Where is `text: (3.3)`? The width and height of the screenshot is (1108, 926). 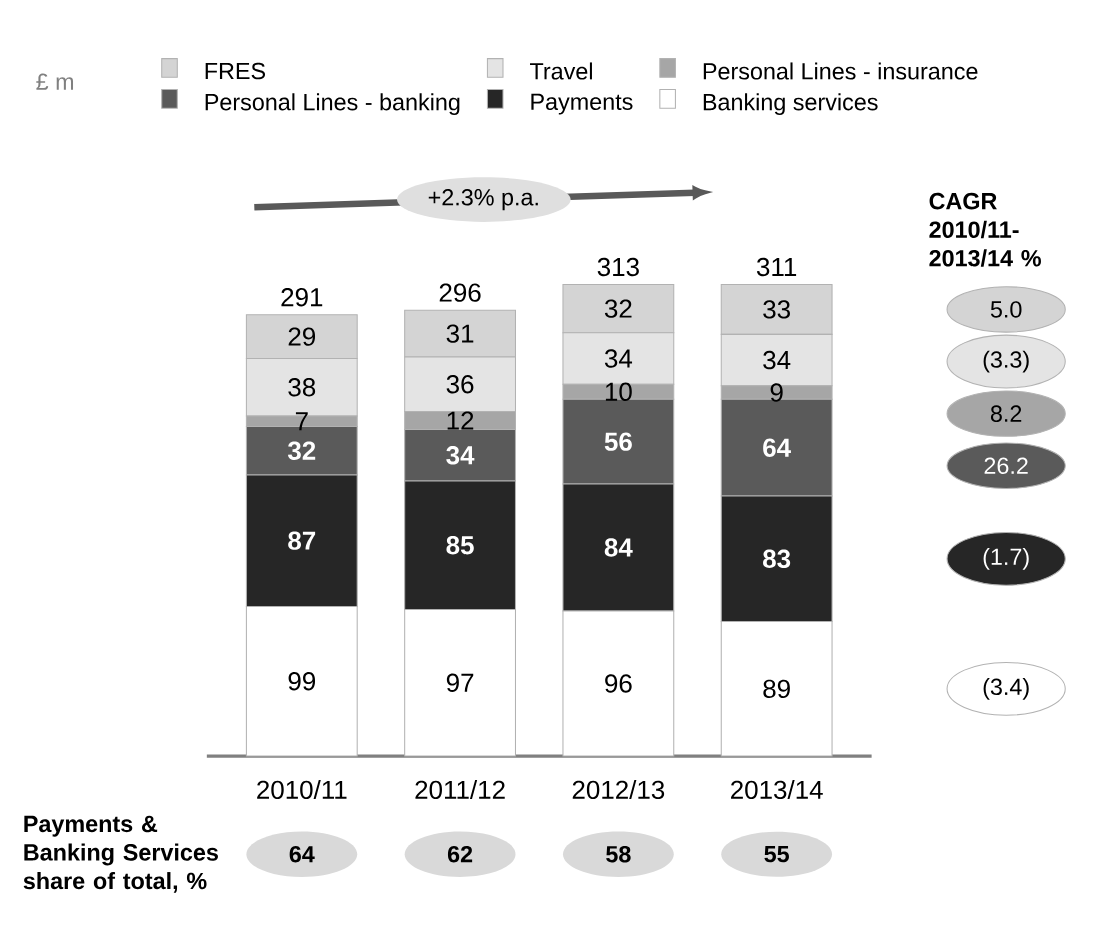 text: (3.3) is located at coordinates (1006, 361).